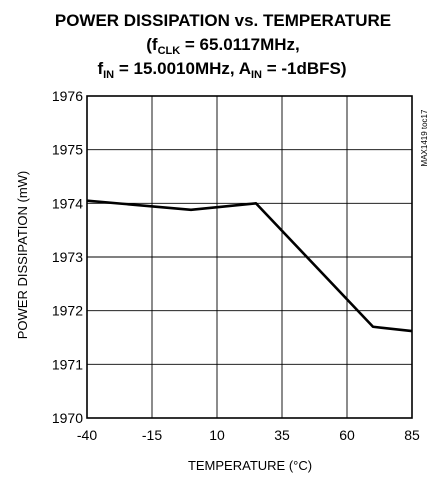 This screenshot has width=430, height=480. What do you see at coordinates (152, 435) in the screenshot?
I see `x-tick-label: -15` at bounding box center [152, 435].